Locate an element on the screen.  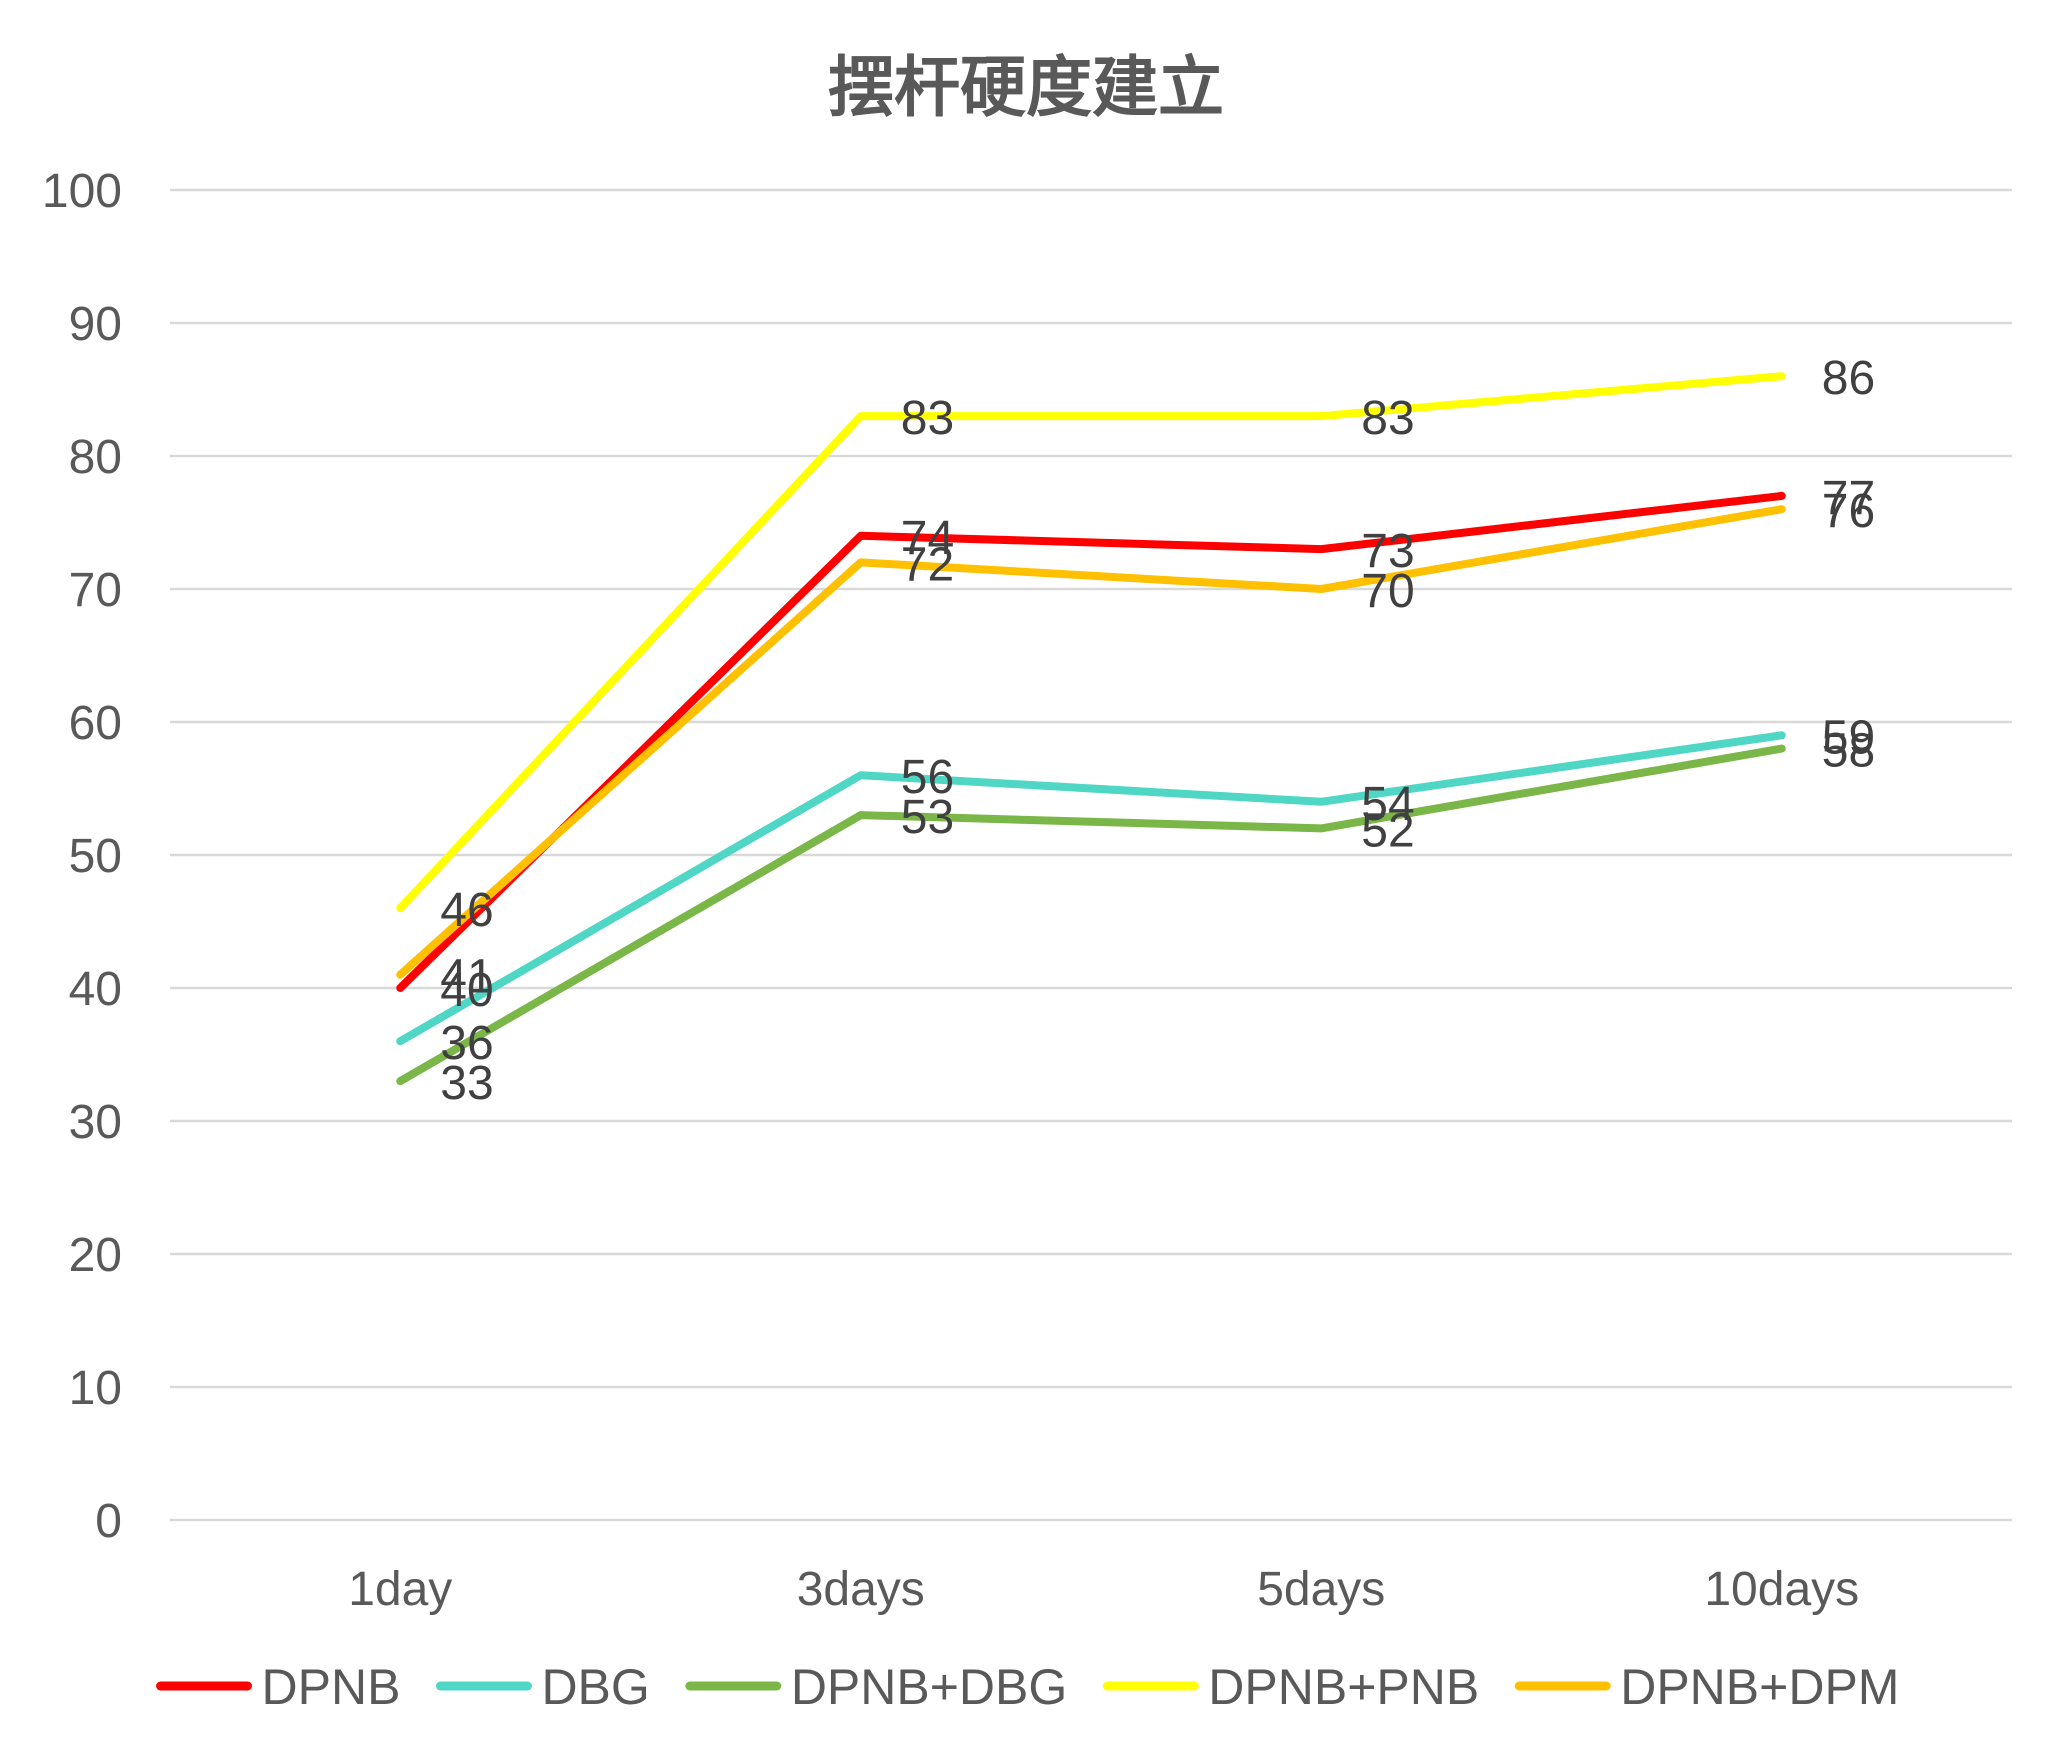
legend-item-dpnb: DPNB is located at coordinates (278, 1687).